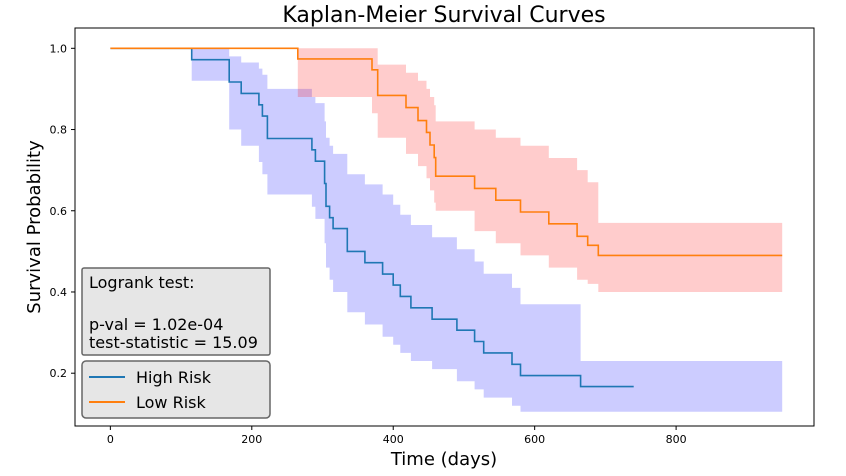  What do you see at coordinates (156, 324) in the screenshot?
I see `logrank-pval: p-val = 1.02e-04` at bounding box center [156, 324].